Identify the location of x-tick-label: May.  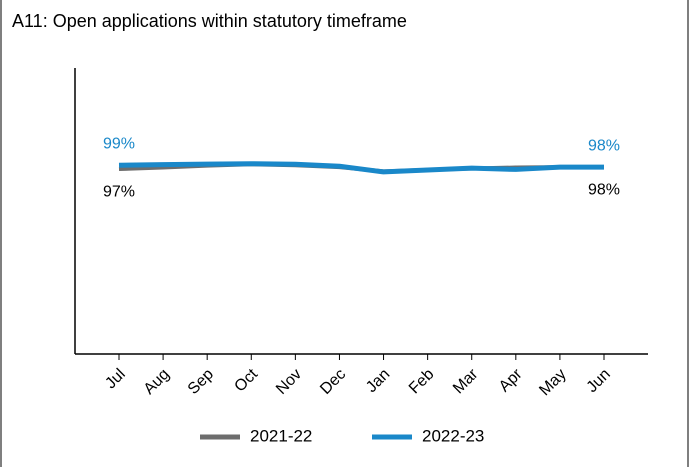
(552, 382).